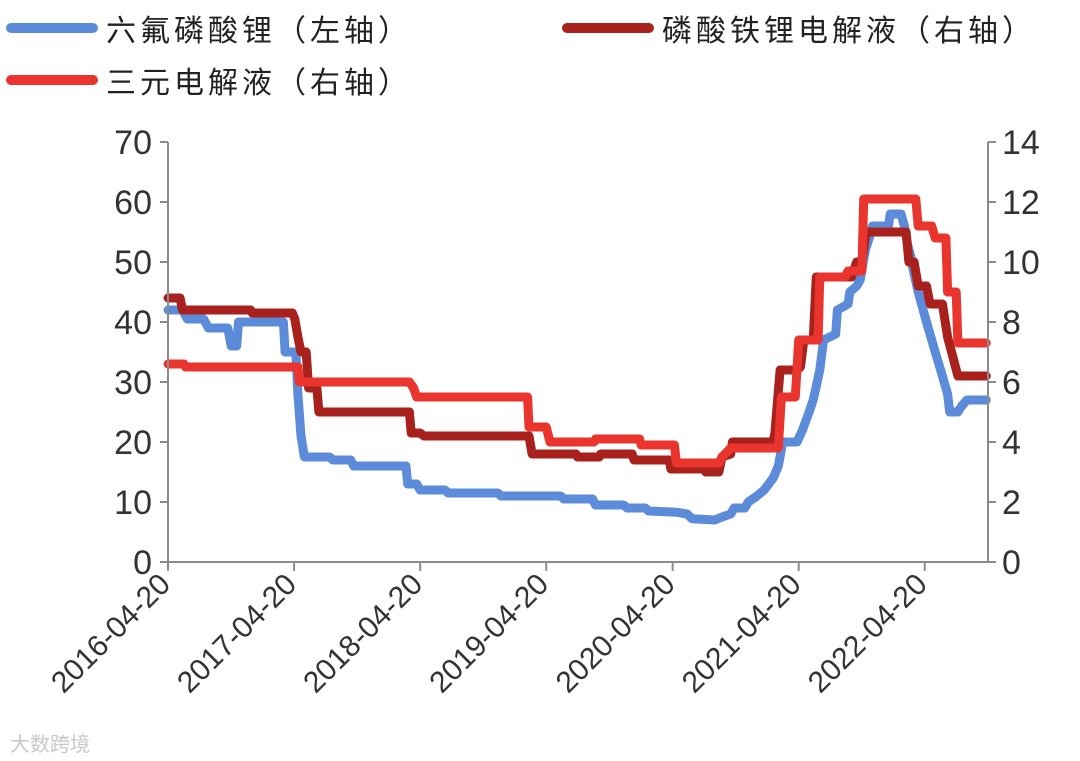 The height and width of the screenshot is (761, 1080). Describe the element at coordinates (1011, 503) in the screenshot. I see `right-axis-tick-label: 2` at that location.